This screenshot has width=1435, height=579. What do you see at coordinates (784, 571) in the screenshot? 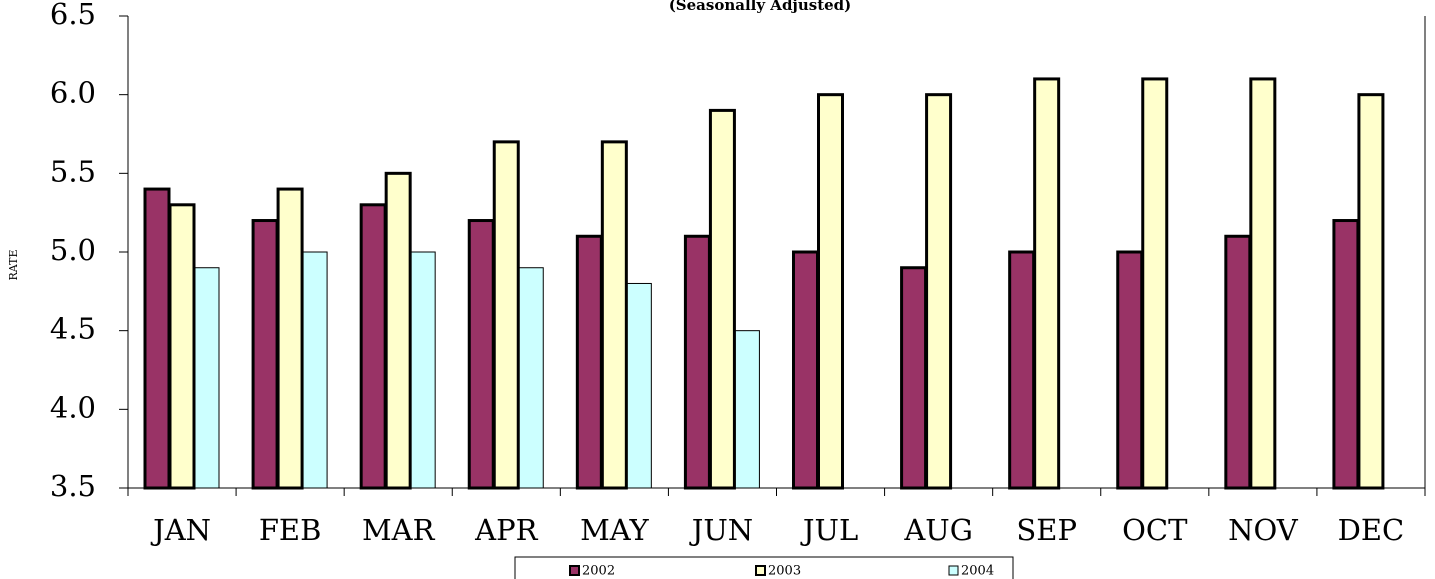
I see `legend-label: 2003` at bounding box center [784, 571].